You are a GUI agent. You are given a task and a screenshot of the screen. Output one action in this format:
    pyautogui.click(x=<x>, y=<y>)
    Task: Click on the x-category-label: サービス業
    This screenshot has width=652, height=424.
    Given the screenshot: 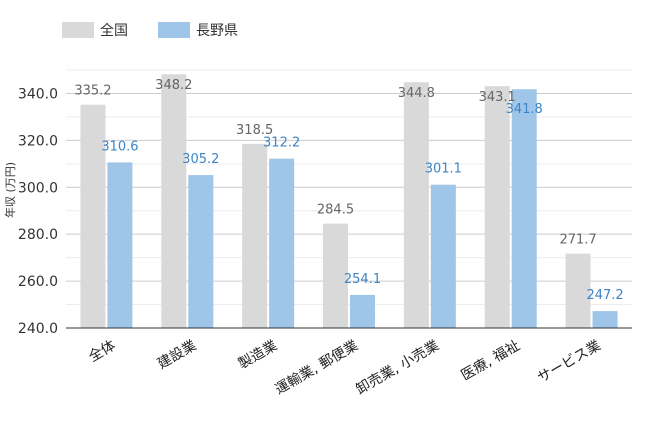 What is the action you would take?
    pyautogui.click(x=569, y=362)
    